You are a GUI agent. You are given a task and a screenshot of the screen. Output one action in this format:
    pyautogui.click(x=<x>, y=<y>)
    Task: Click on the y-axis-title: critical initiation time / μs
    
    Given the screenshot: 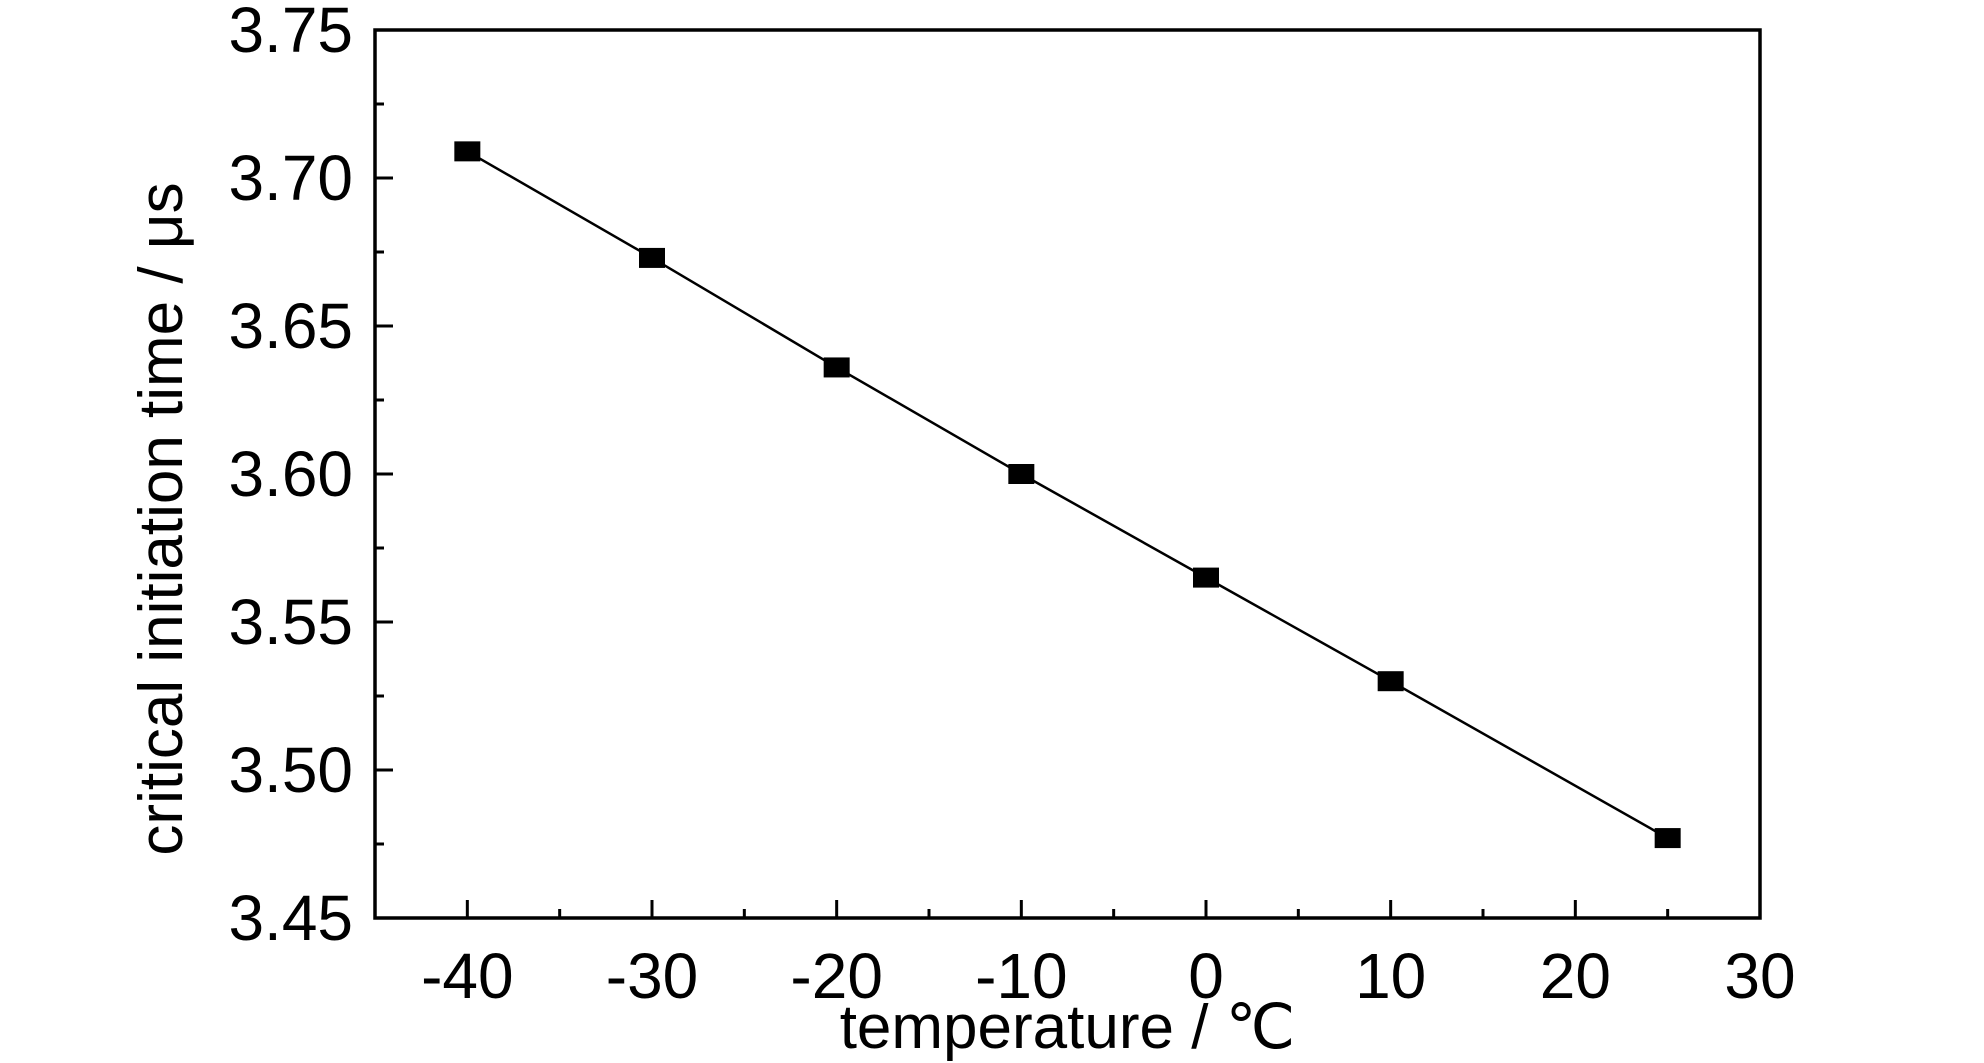 What is the action you would take?
    pyautogui.click(x=161, y=518)
    